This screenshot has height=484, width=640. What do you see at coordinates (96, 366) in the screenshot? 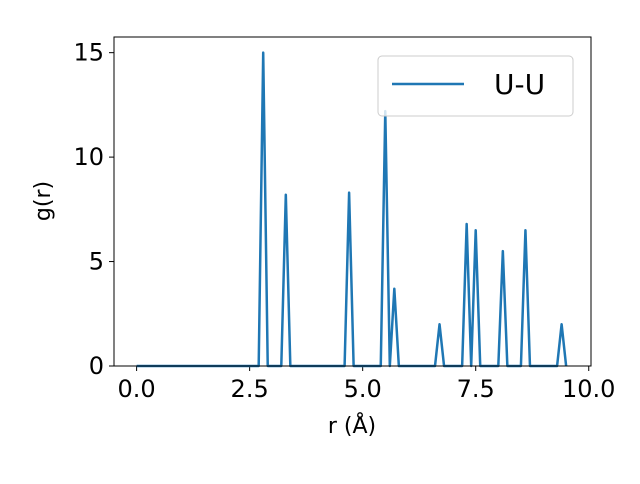
I see `y-tick-label: 0` at bounding box center [96, 366].